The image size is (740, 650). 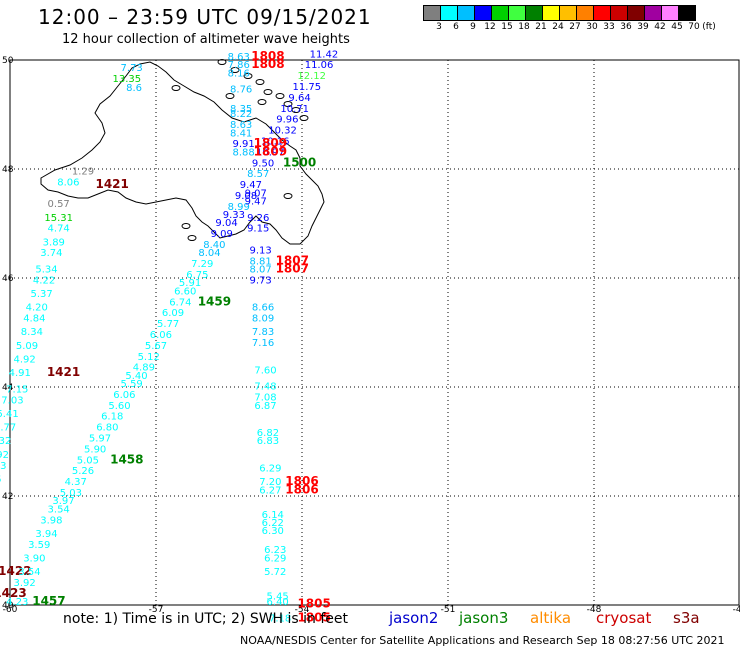 I want to click on legend-altika: altika, so click(x=551, y=618).